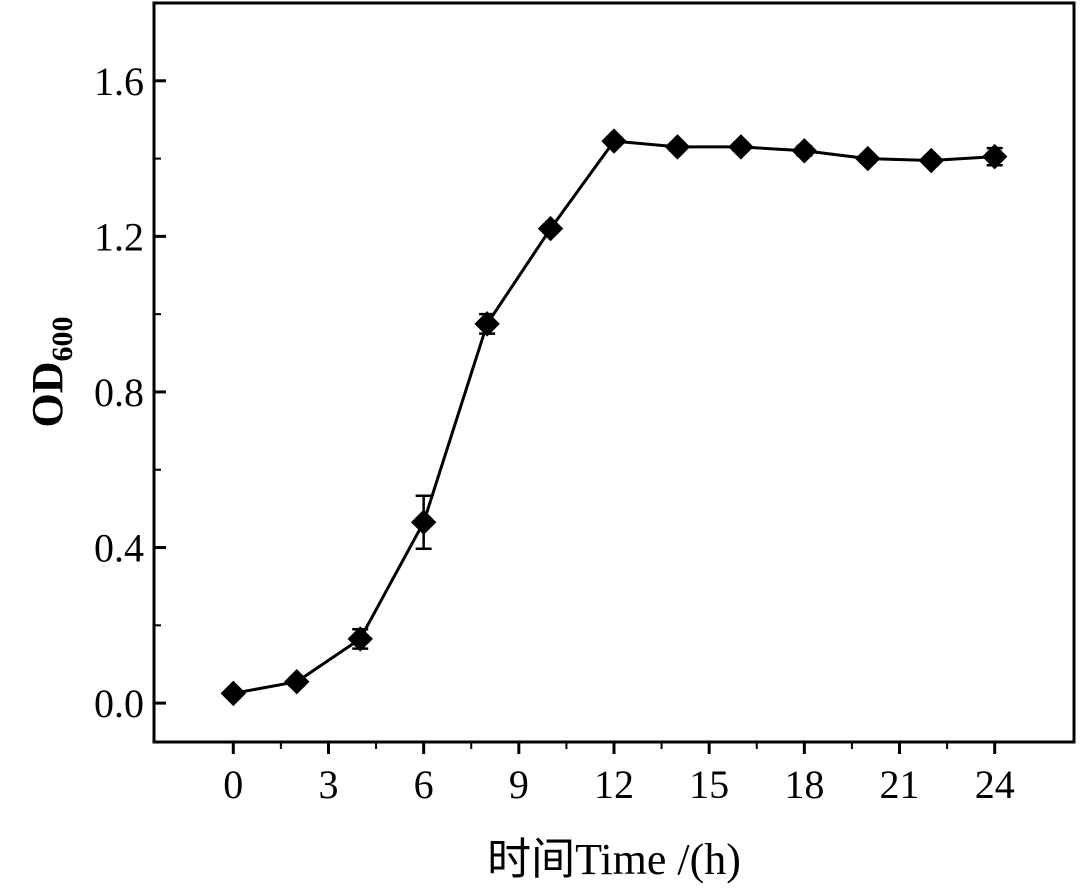 This screenshot has width=1080, height=890. What do you see at coordinates (900, 784) in the screenshot?
I see `x-tick-label: 21` at bounding box center [900, 784].